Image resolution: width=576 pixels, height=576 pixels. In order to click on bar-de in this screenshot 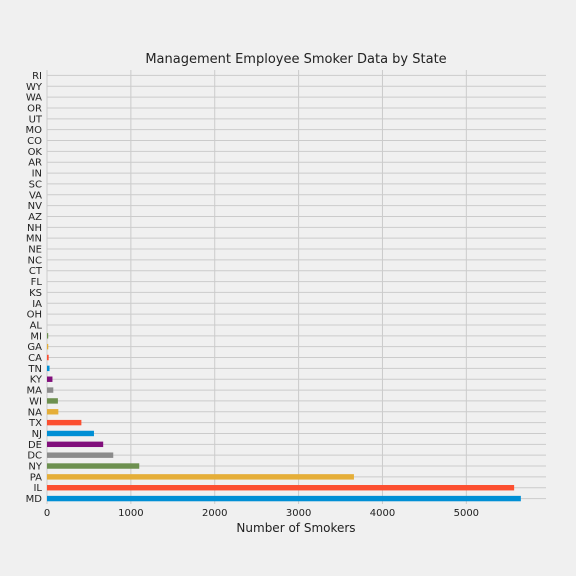, I will do `click(75, 444)`.